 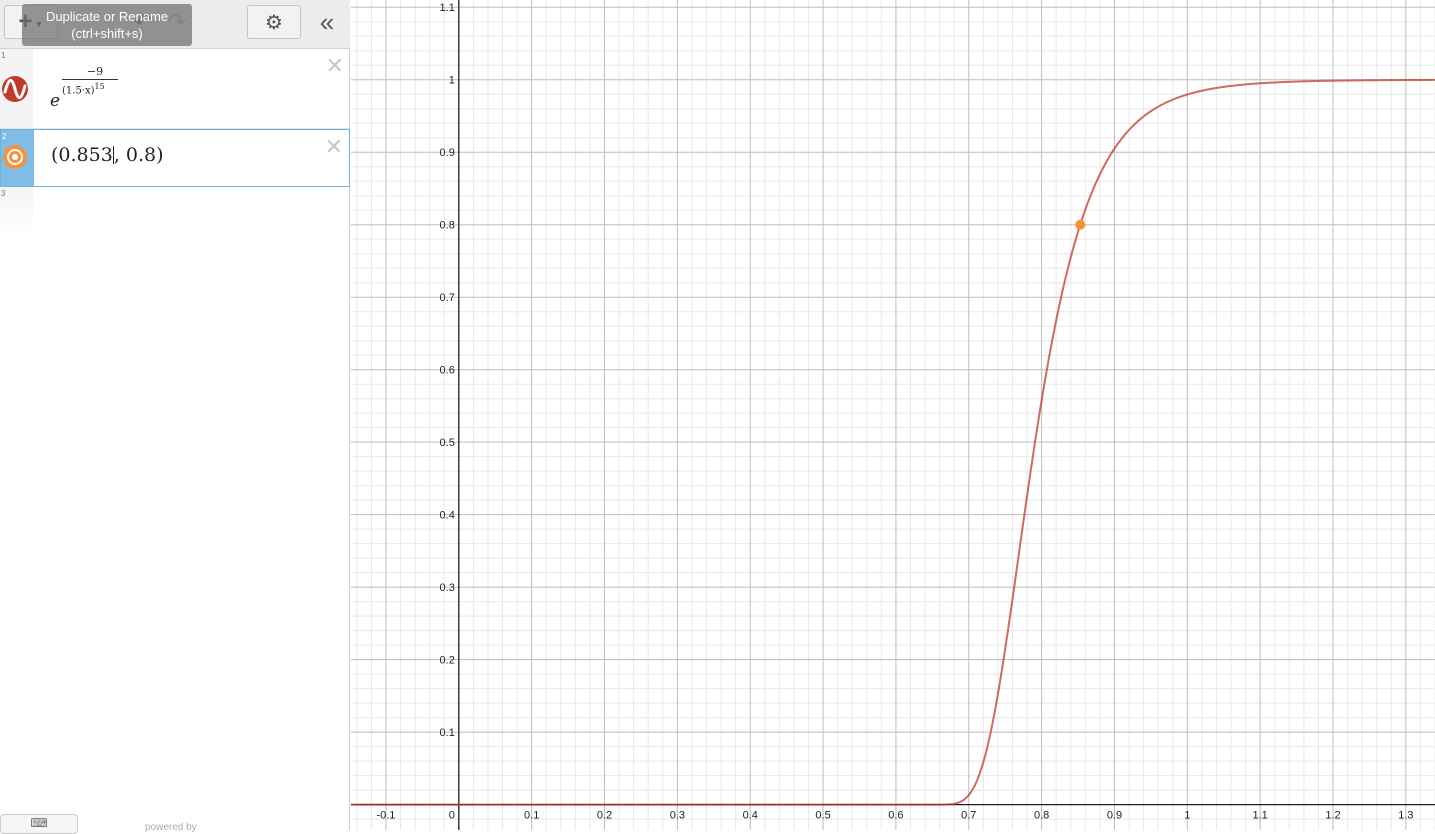 I want to click on y-tick-label: 0.4, so click(x=447, y=516).